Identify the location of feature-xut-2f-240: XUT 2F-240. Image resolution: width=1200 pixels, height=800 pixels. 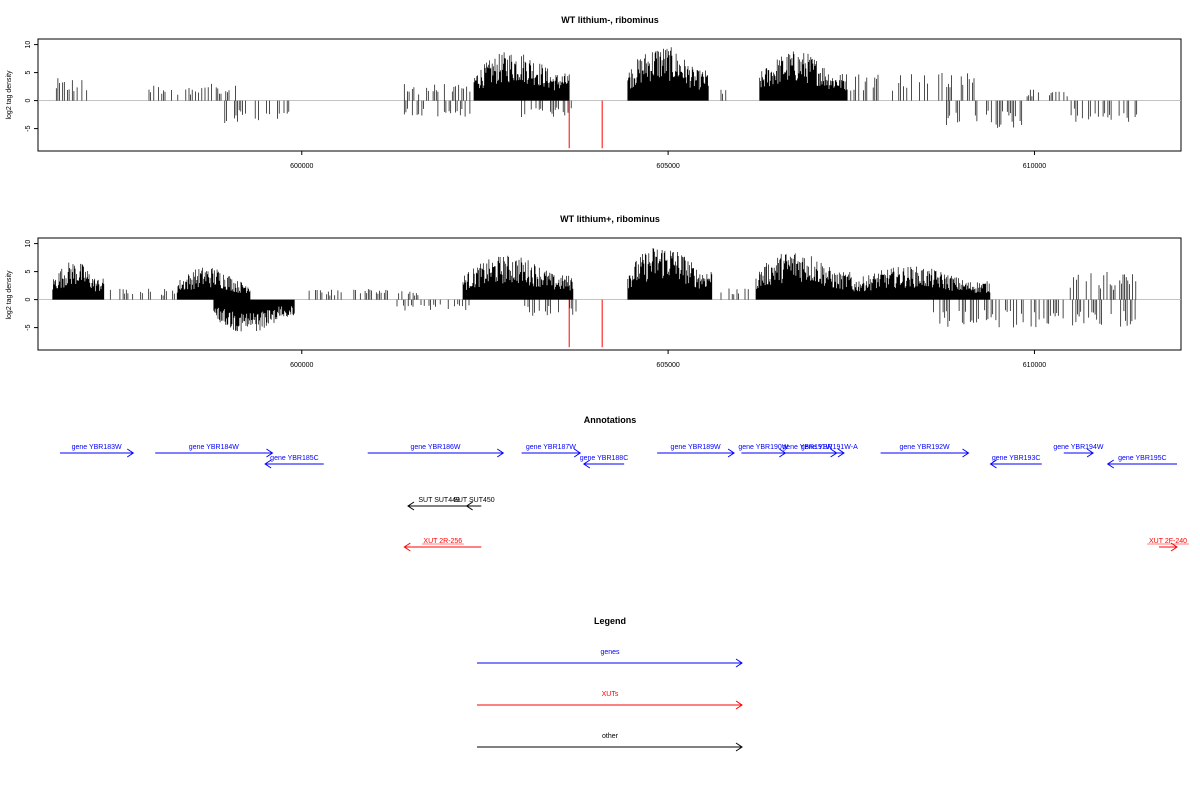
(1168, 545).